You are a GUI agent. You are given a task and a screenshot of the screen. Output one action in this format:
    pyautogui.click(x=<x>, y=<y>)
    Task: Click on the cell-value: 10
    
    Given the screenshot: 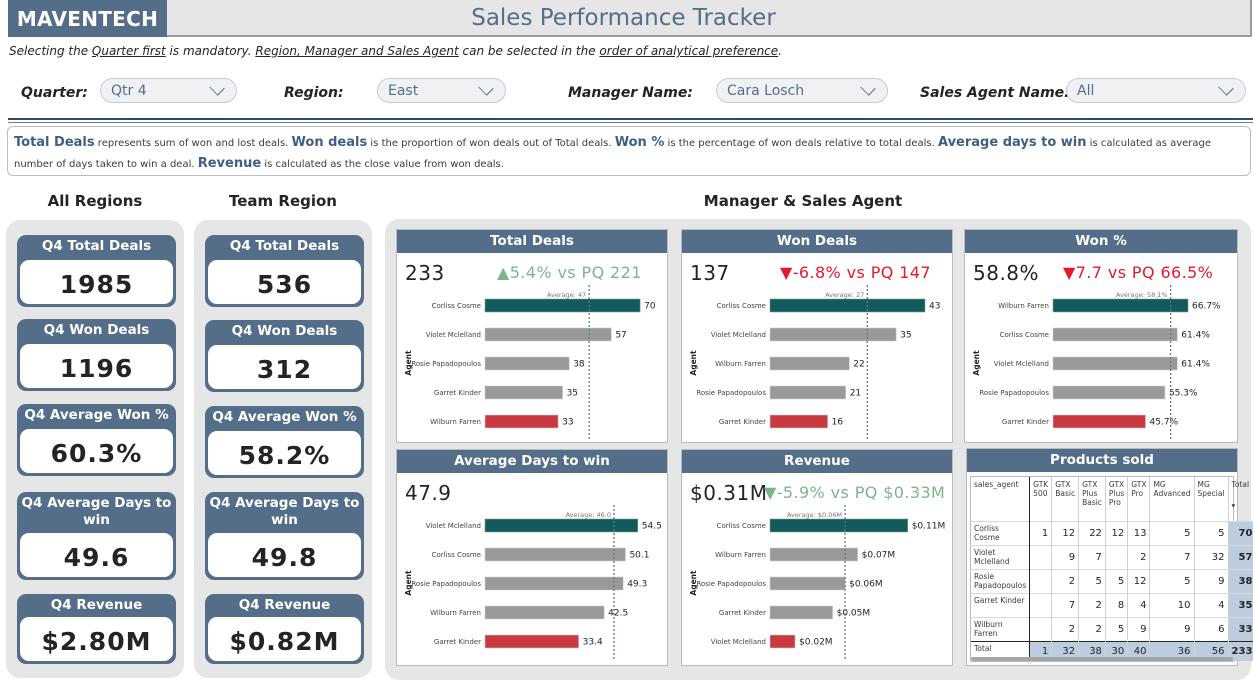 What is the action you would take?
    pyautogui.click(x=1172, y=604)
    